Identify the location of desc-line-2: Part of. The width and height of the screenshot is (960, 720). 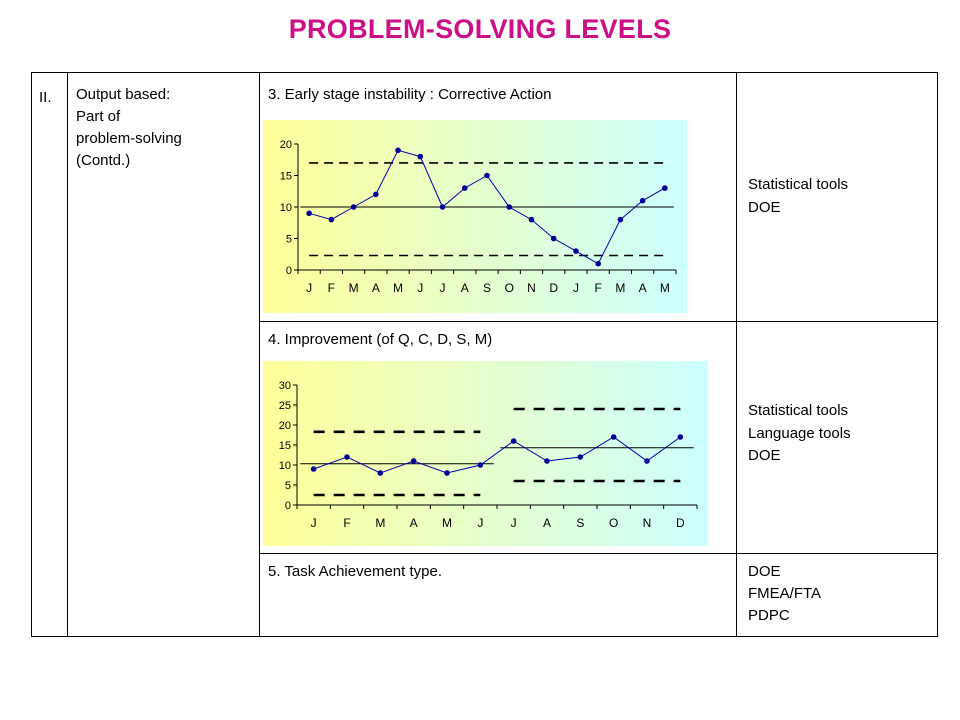
(98, 116).